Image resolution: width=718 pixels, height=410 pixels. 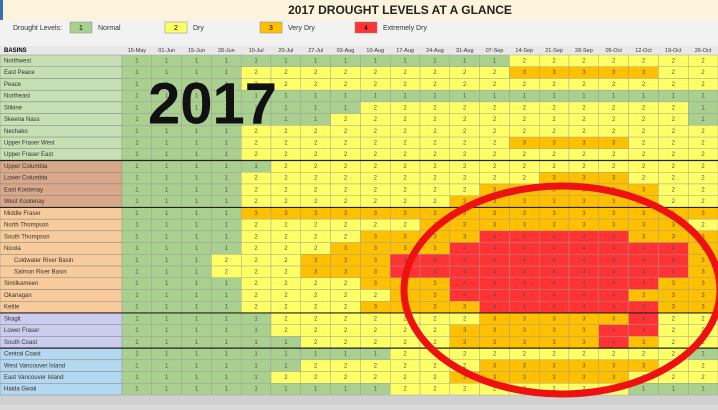 What do you see at coordinates (703, 389) in the screenshot?
I see `level-cell` at bounding box center [703, 389].